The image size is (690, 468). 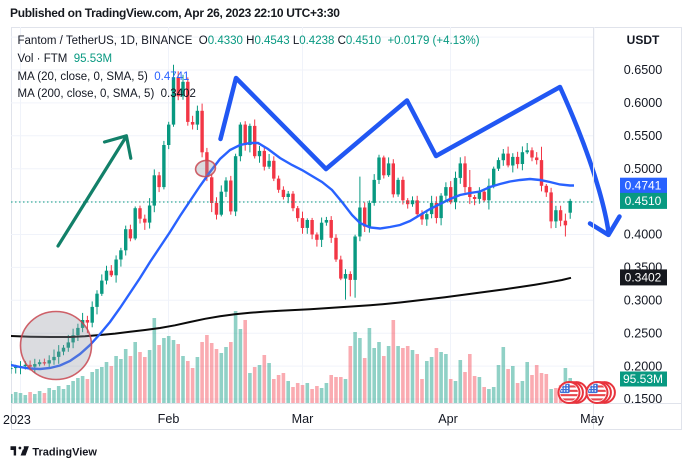 What do you see at coordinates (169, 419) in the screenshot?
I see `svg-text: Feb` at bounding box center [169, 419].